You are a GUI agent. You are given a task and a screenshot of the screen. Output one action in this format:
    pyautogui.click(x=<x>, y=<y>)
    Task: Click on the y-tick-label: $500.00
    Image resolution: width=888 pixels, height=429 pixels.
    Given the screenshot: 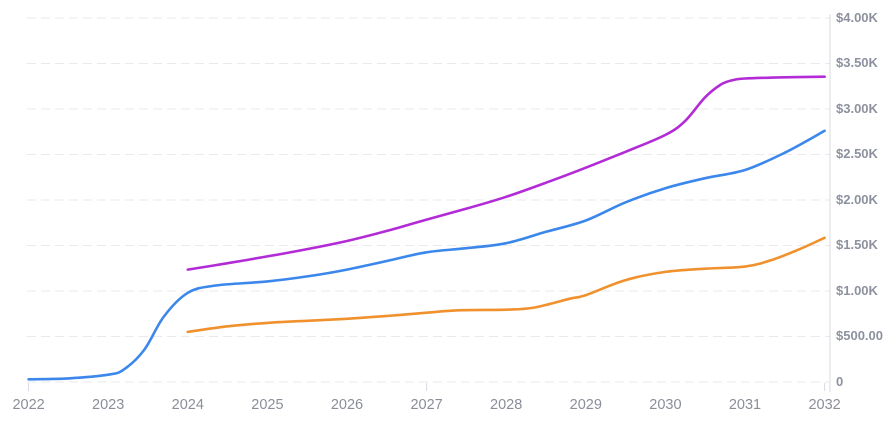 What is the action you would take?
    pyautogui.click(x=859, y=335)
    